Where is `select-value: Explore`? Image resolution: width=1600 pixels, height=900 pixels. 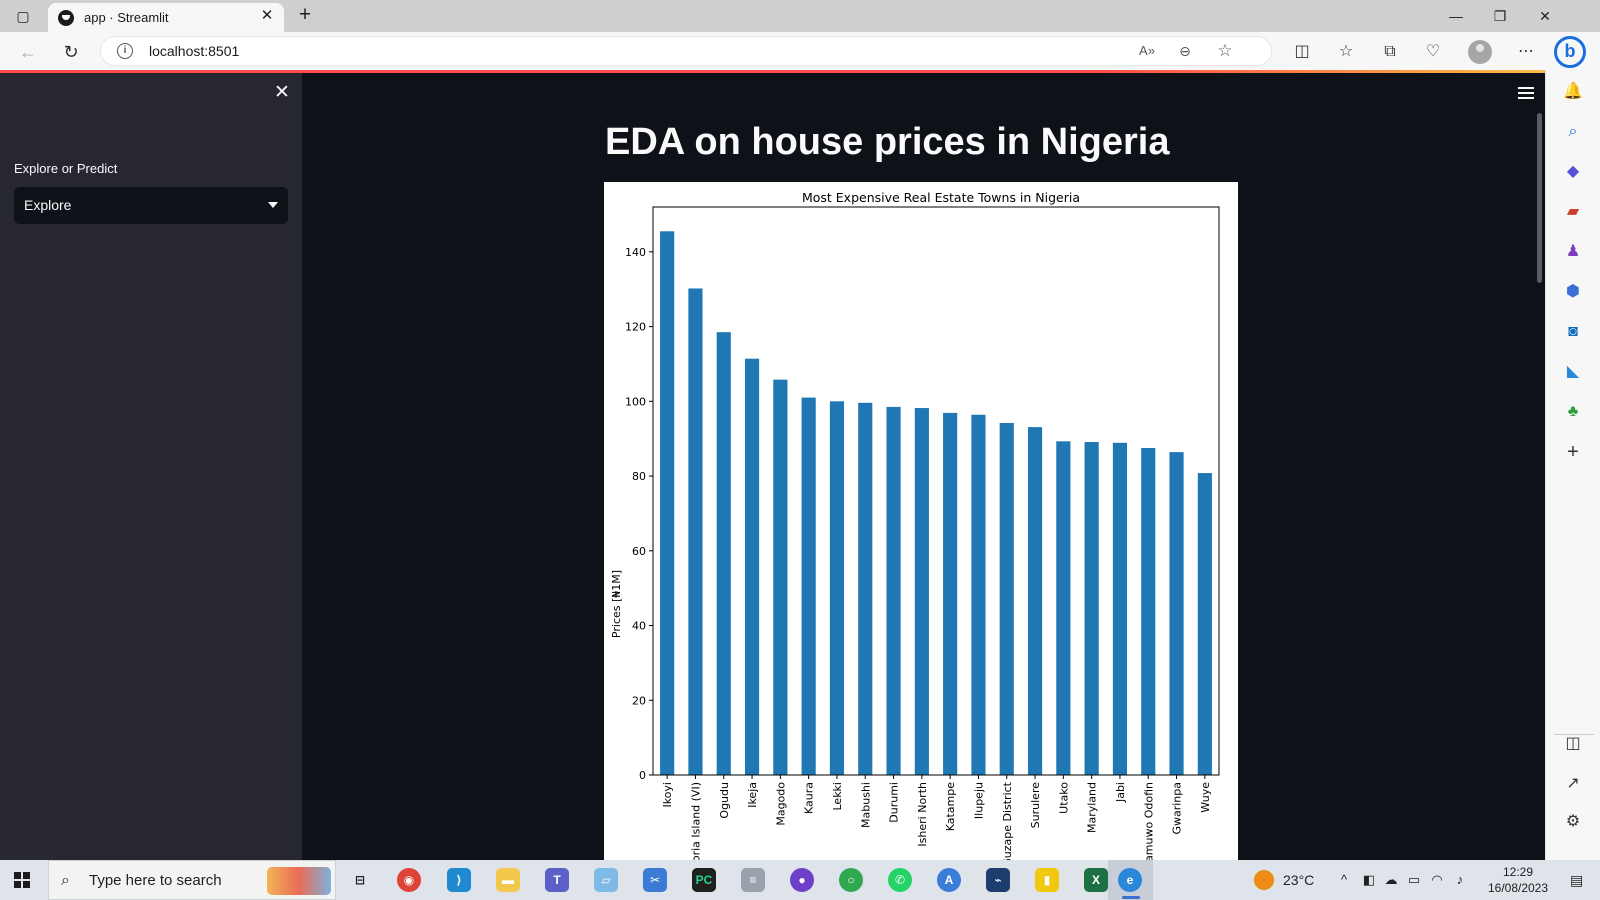
select-value: Explore is located at coordinates (48, 205).